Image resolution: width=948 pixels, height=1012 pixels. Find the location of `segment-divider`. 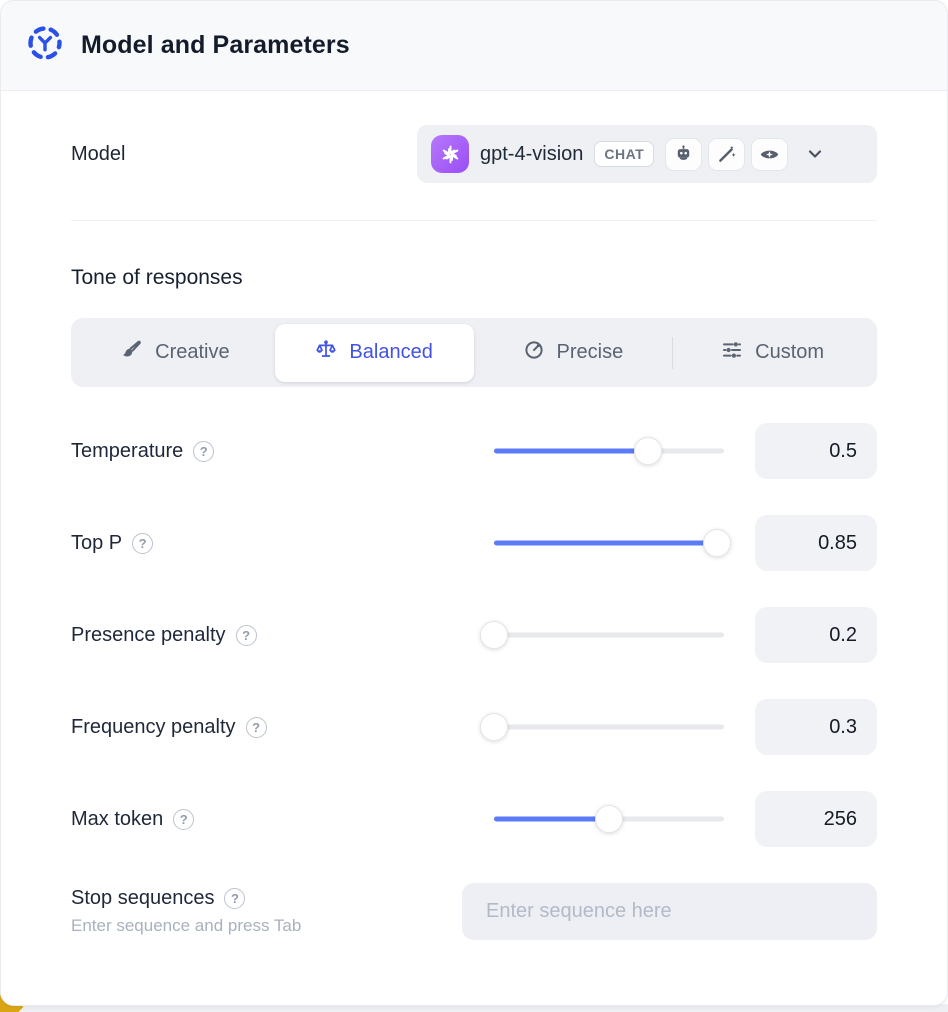

segment-divider is located at coordinates (673, 352).